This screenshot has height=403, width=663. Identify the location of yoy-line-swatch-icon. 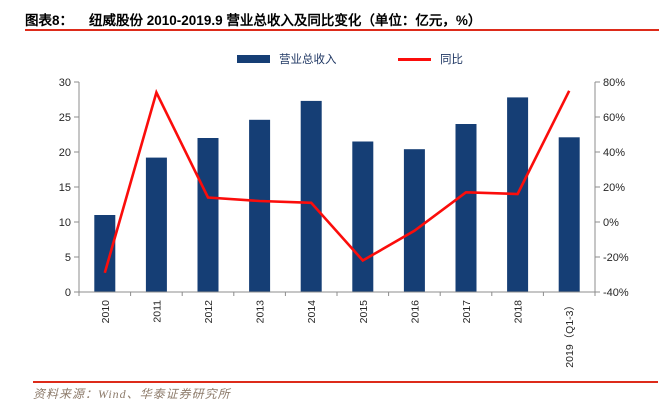
(414, 59).